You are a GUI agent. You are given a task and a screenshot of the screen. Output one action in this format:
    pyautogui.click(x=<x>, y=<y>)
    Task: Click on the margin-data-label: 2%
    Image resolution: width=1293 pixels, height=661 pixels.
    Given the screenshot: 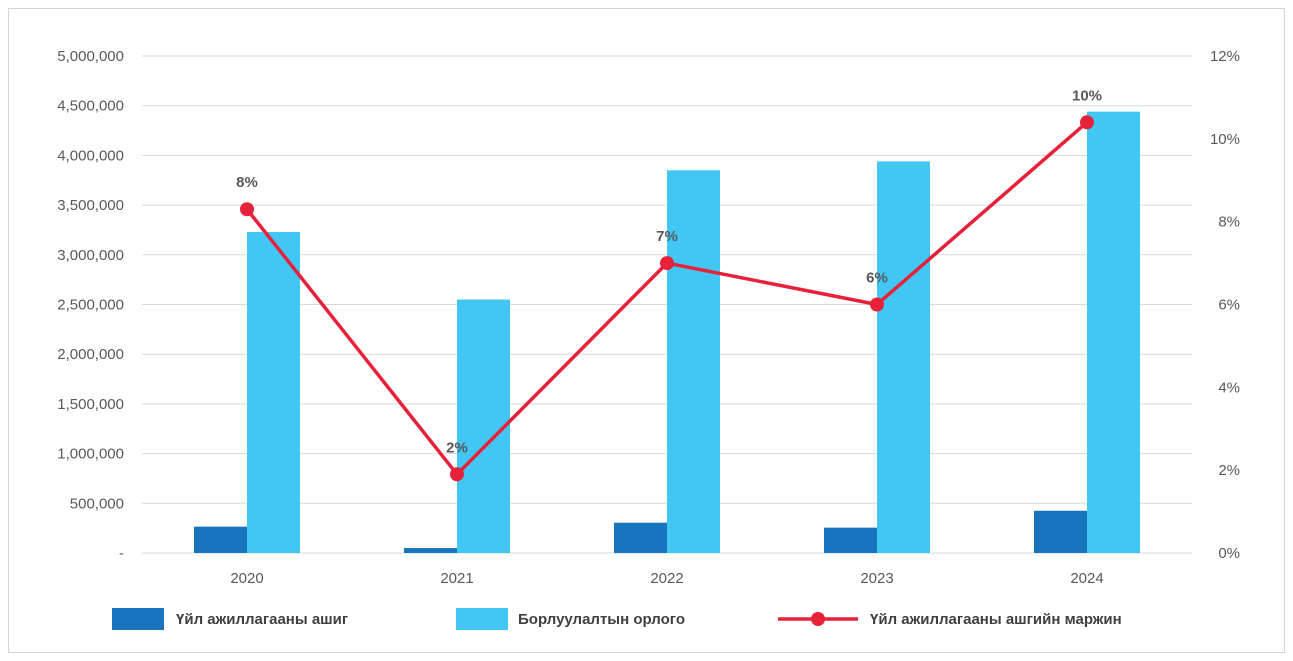 What is the action you would take?
    pyautogui.click(x=457, y=447)
    